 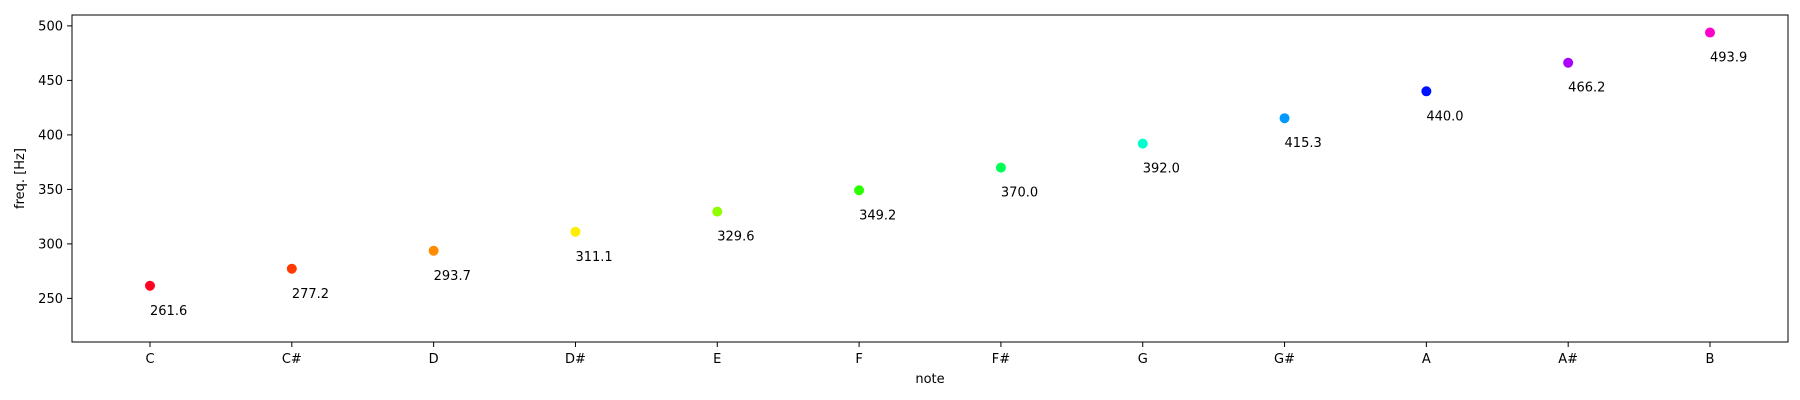 What do you see at coordinates (1710, 359) in the screenshot?
I see `x-tick-label: B` at bounding box center [1710, 359].